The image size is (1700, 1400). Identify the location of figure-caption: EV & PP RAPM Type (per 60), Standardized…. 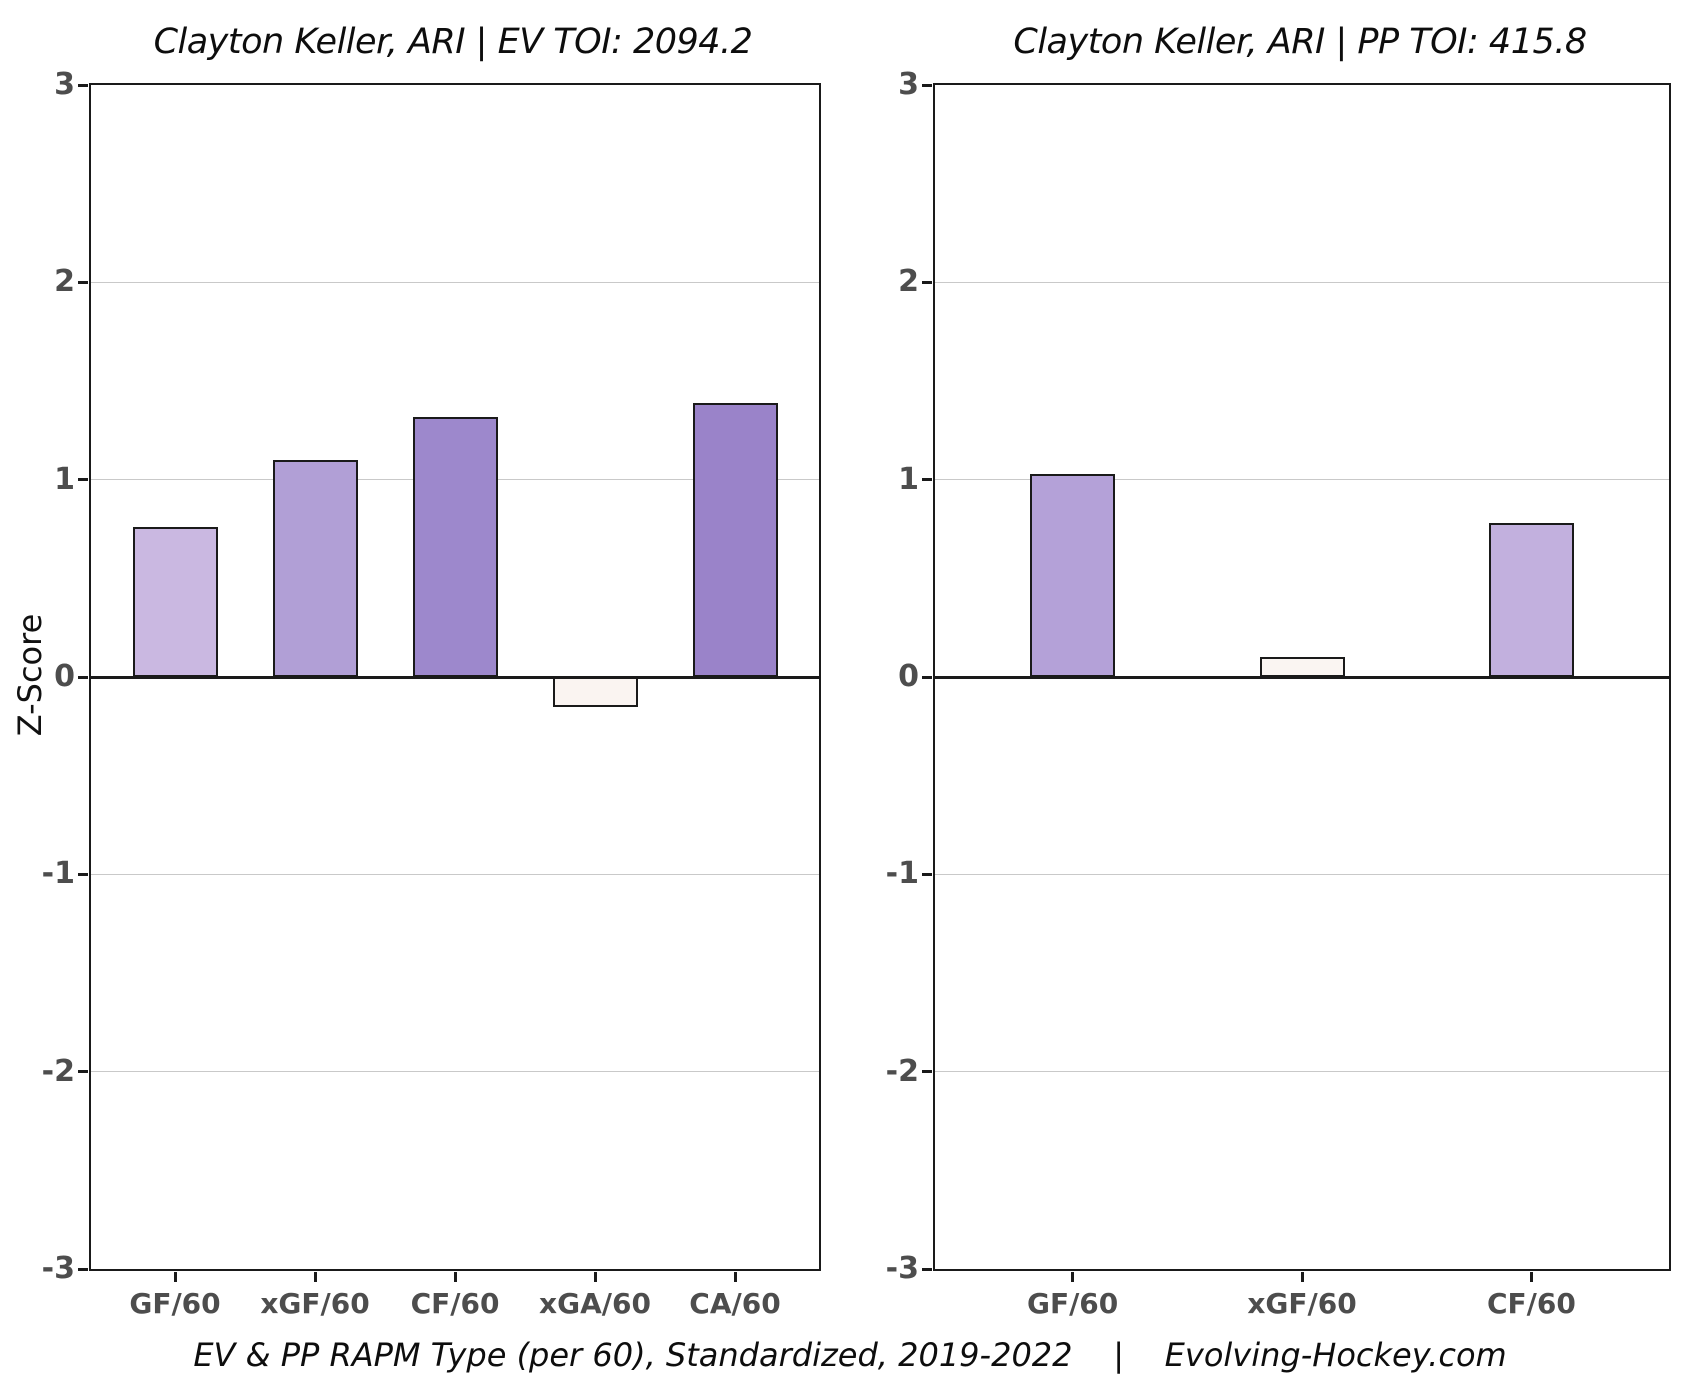
(850, 1355).